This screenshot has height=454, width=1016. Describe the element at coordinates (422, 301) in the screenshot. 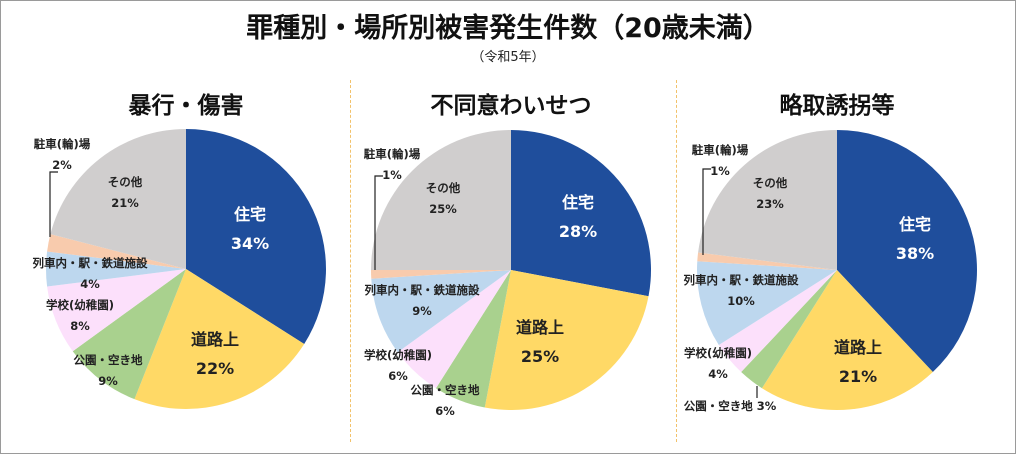

I see `slice-label: 列車内・駅・鉄道施設 9%` at that location.